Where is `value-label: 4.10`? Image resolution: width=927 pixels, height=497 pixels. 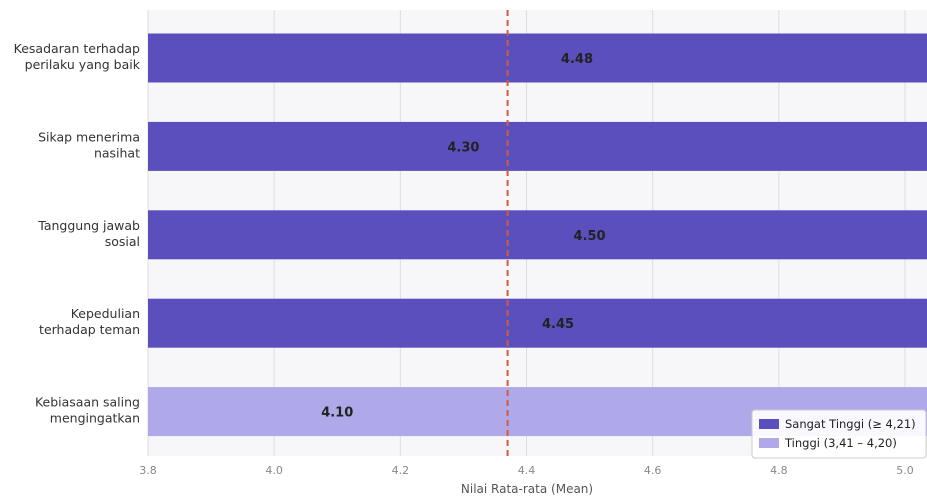 value-label: 4.10 is located at coordinates (337, 413).